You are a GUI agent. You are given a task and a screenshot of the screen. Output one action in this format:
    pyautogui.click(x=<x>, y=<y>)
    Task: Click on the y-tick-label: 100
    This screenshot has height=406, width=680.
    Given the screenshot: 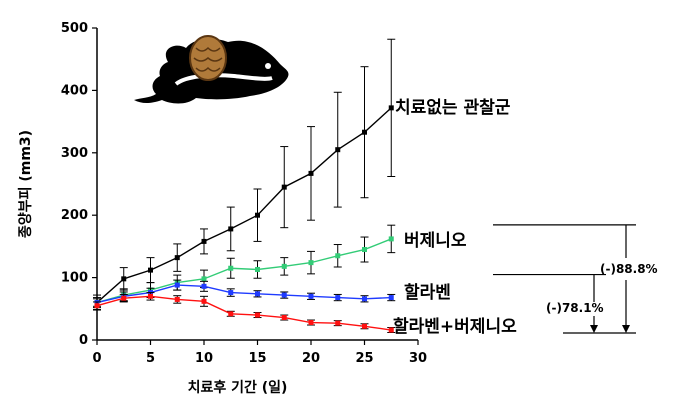 What is the action you would take?
    pyautogui.click(x=74, y=278)
    